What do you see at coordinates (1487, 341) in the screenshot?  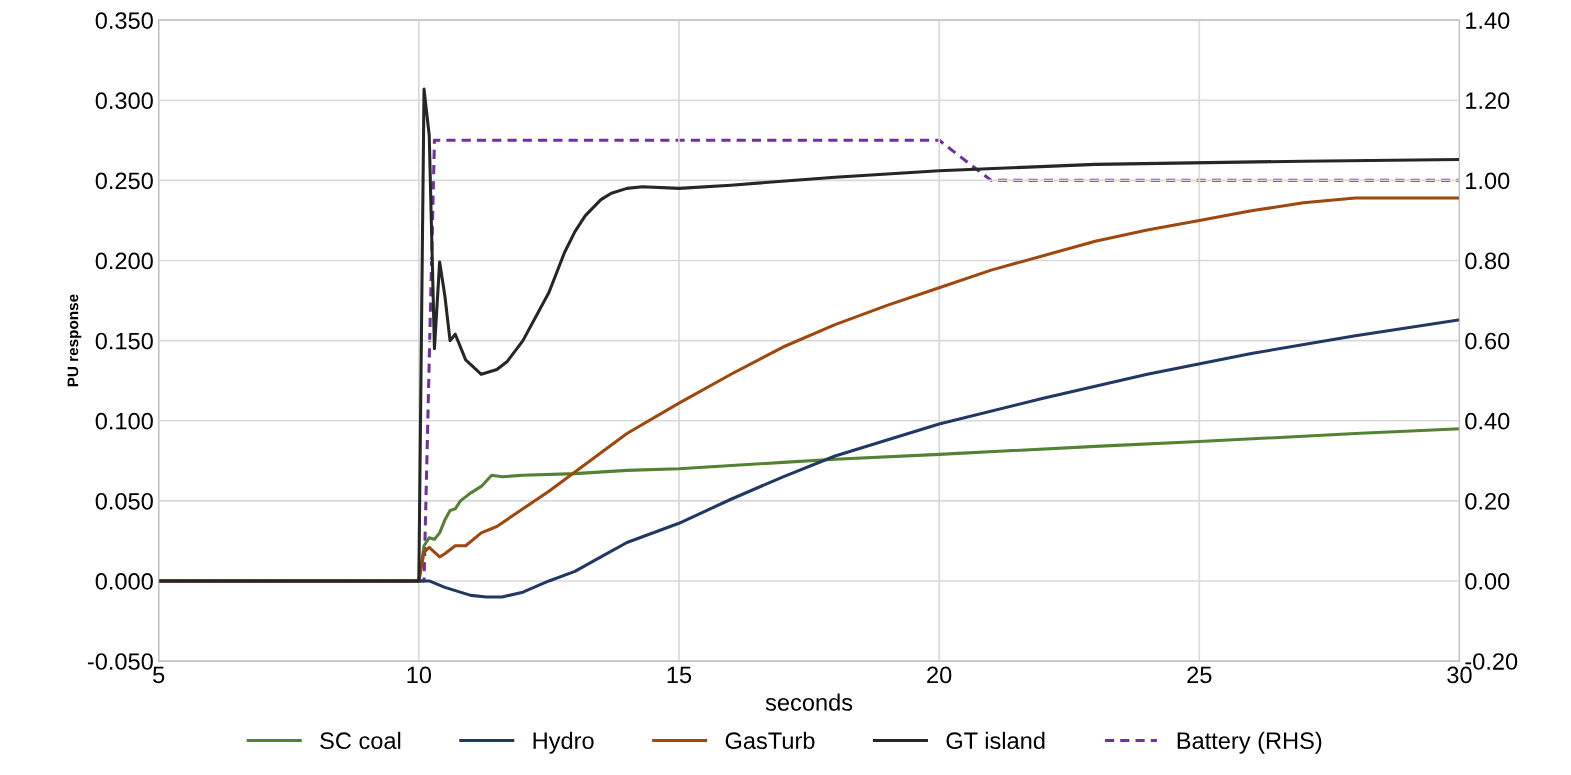 I see `y2-tick-label: 0.60` at bounding box center [1487, 341].